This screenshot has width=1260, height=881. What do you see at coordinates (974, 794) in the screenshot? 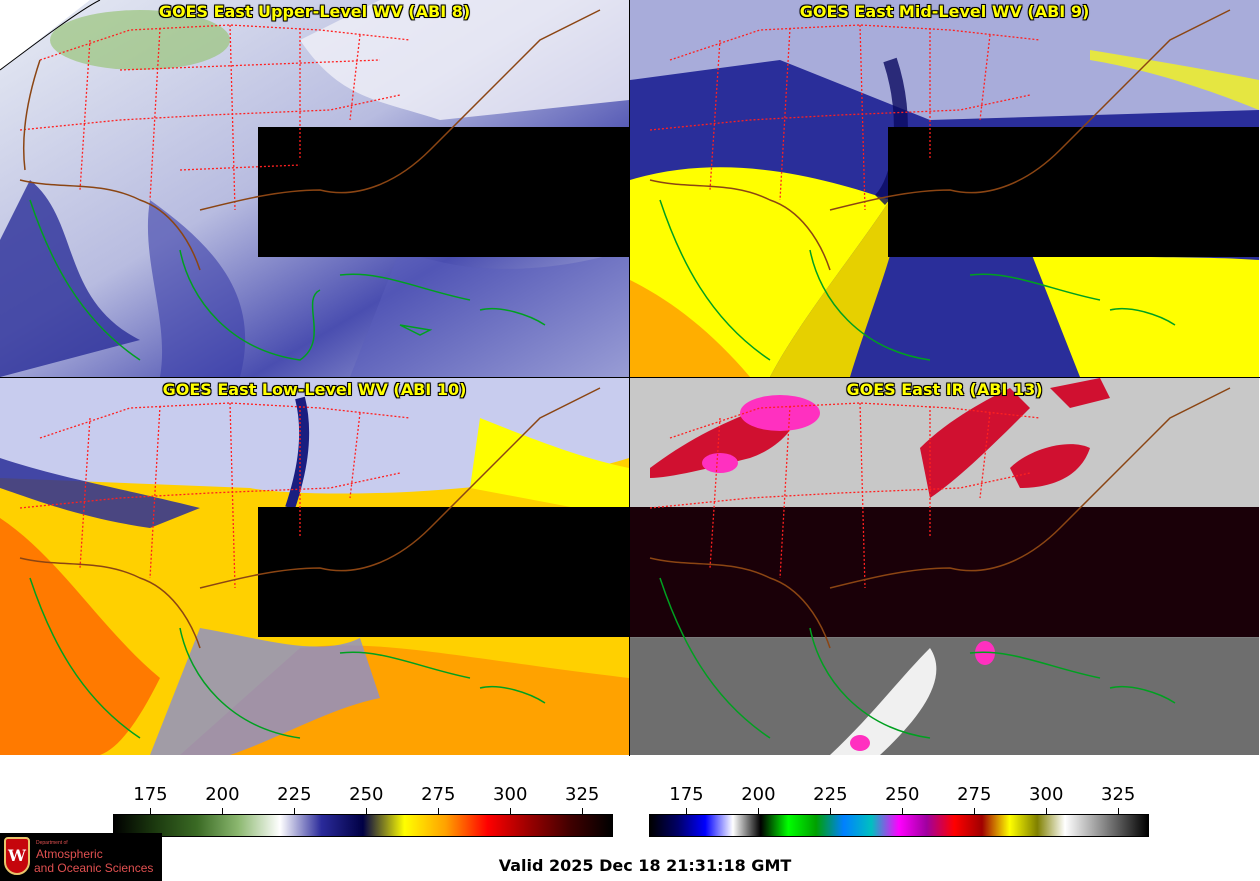
I see `ir-tick-label: 275` at bounding box center [974, 794].